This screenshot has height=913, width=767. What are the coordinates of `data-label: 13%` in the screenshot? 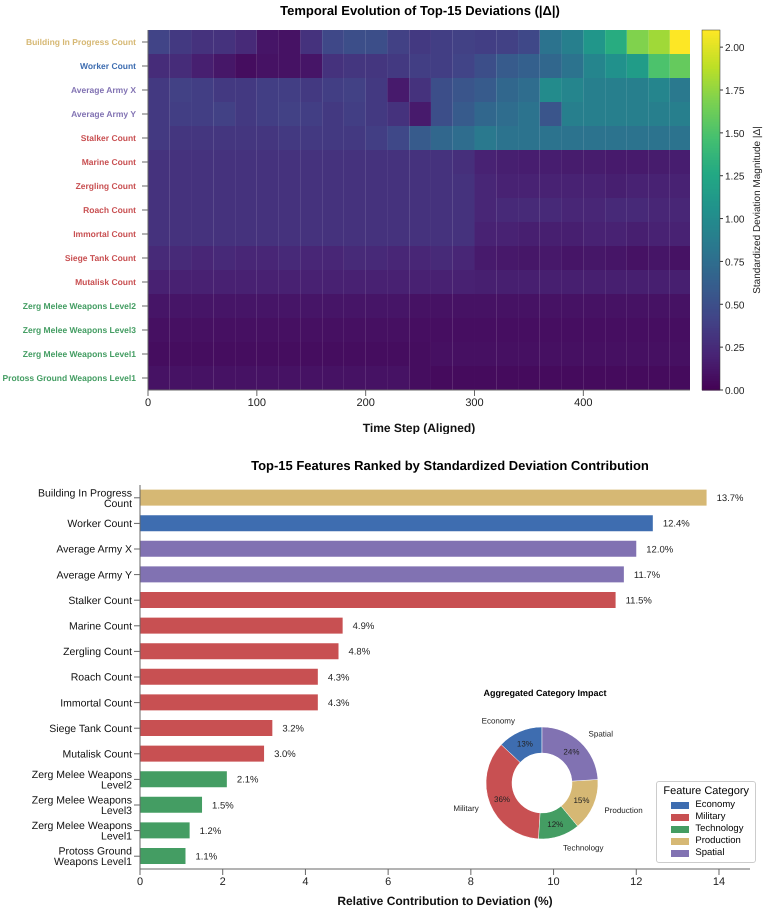 It's located at (524, 744).